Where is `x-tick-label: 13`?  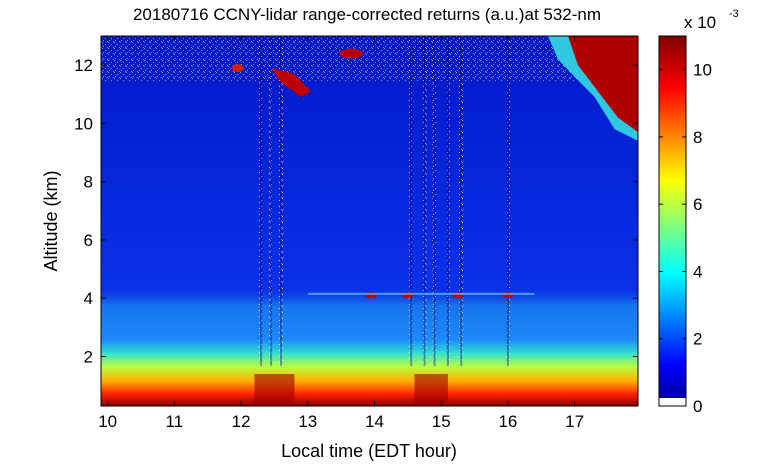 x-tick-label: 13 is located at coordinates (307, 421).